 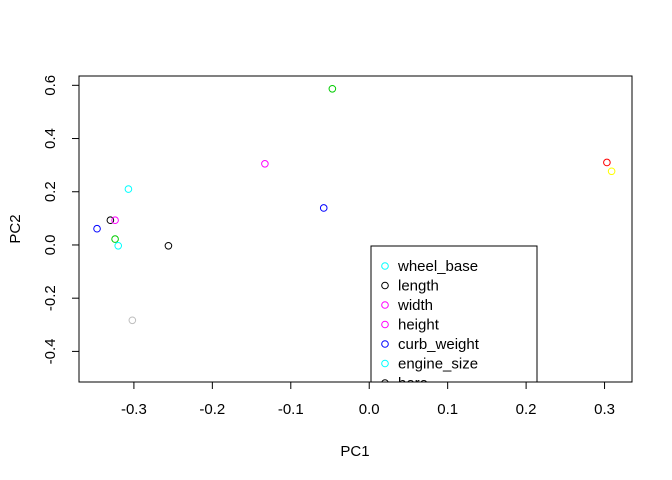 What do you see at coordinates (418, 286) in the screenshot?
I see `legend-label: length` at bounding box center [418, 286].